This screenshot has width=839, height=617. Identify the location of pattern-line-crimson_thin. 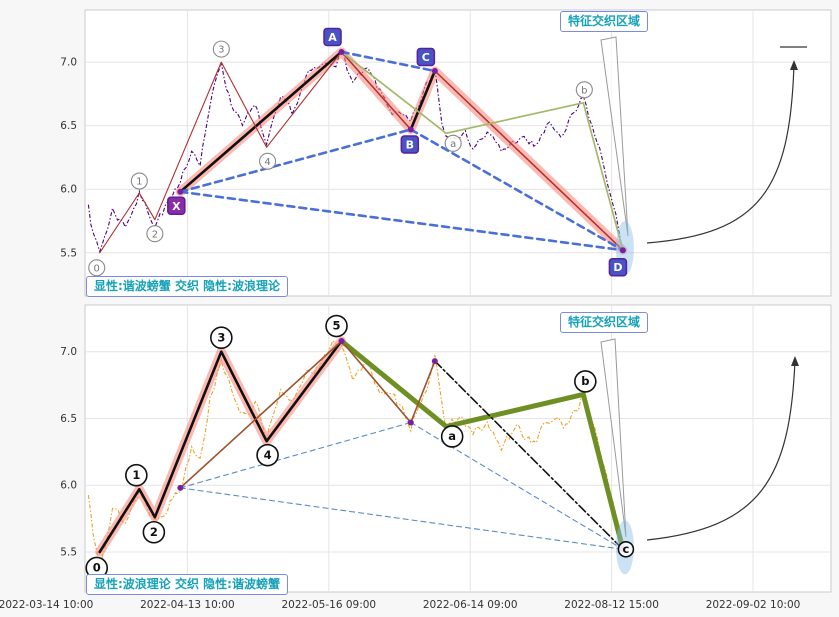
(221, 152).